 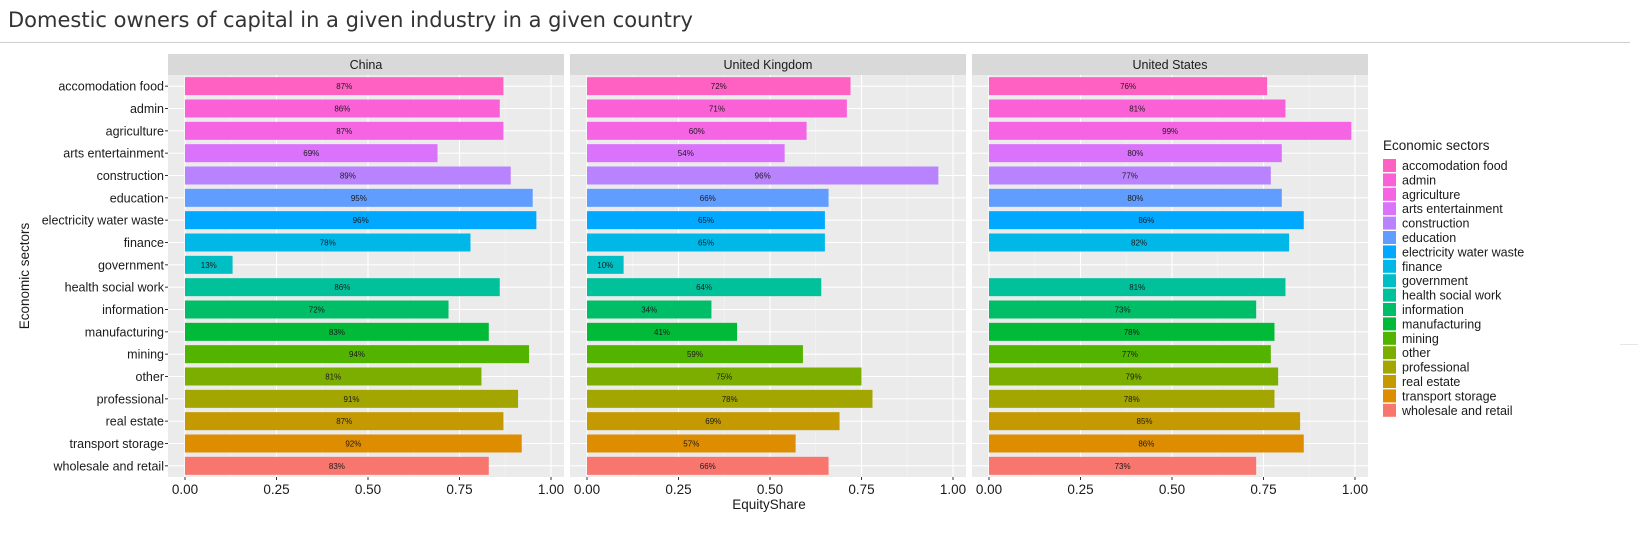 I want to click on data-label: 95%, so click(x=359, y=198).